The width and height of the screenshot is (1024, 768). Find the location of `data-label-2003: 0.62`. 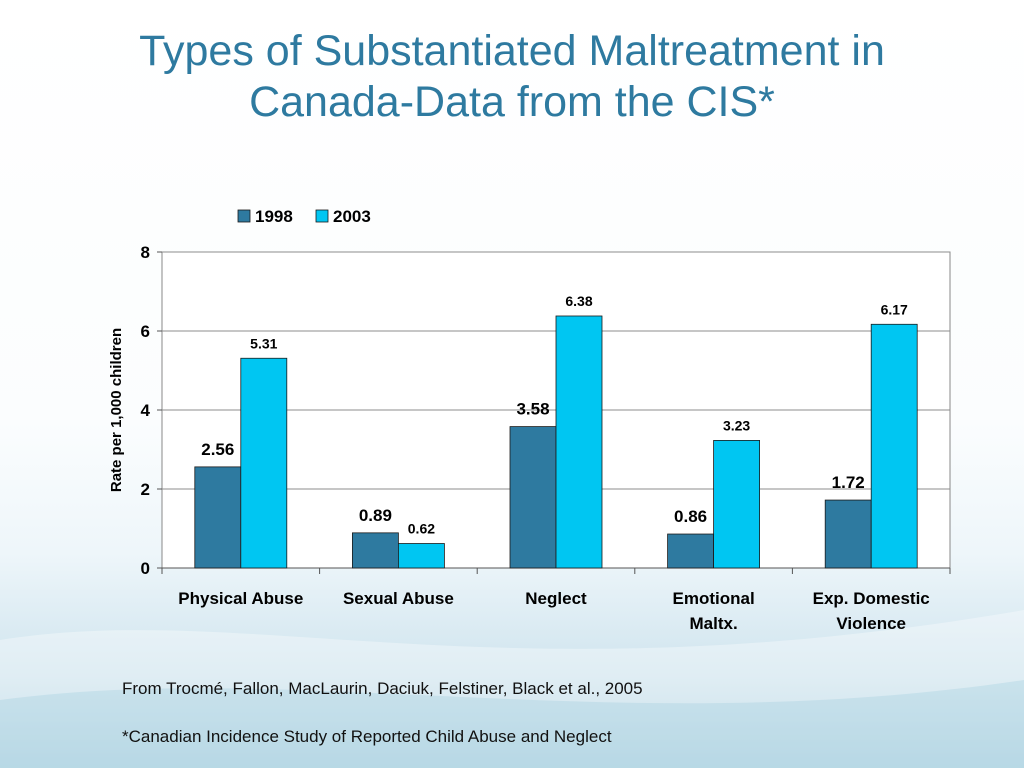

data-label-2003: 0.62 is located at coordinates (421, 529).